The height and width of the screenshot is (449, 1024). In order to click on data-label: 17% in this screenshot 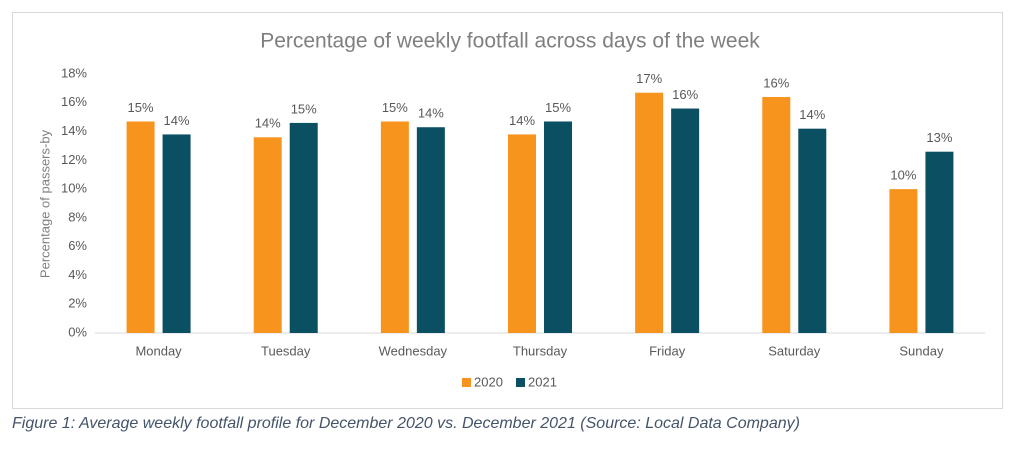, I will do `click(649, 78)`.